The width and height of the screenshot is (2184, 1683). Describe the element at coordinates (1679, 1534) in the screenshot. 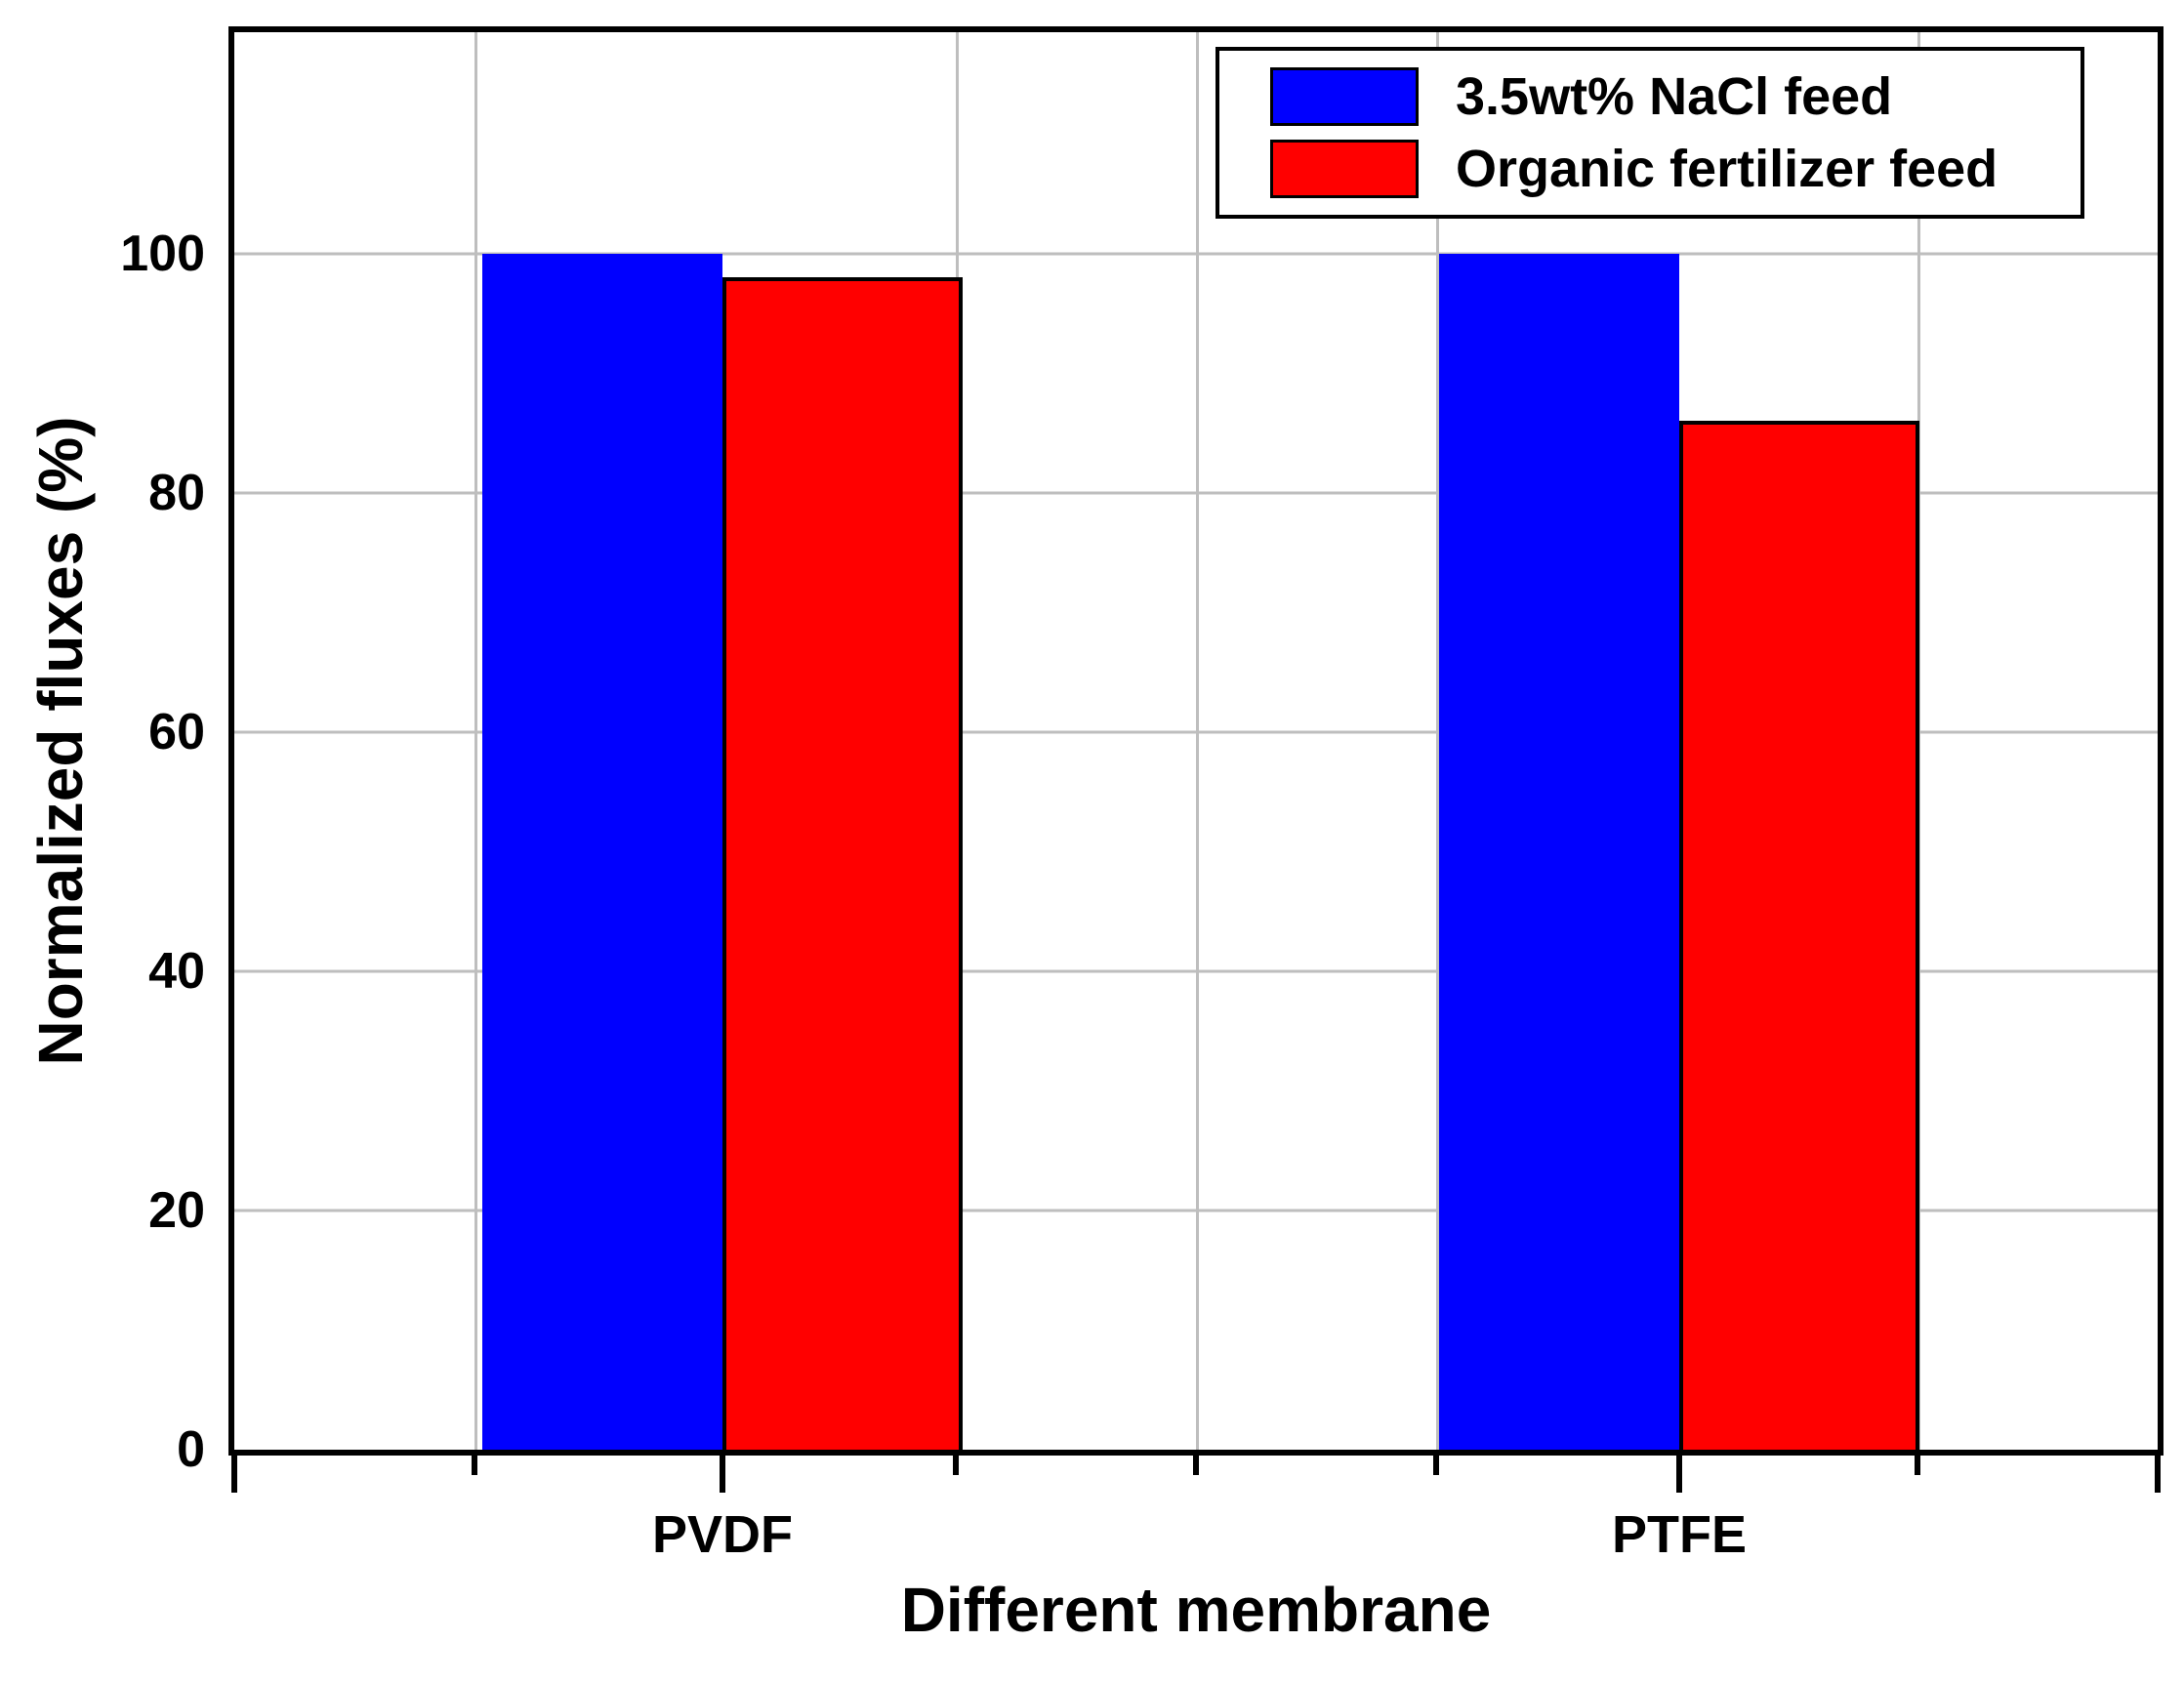

I see `x-tick-label-ptfe: PTFE` at that location.